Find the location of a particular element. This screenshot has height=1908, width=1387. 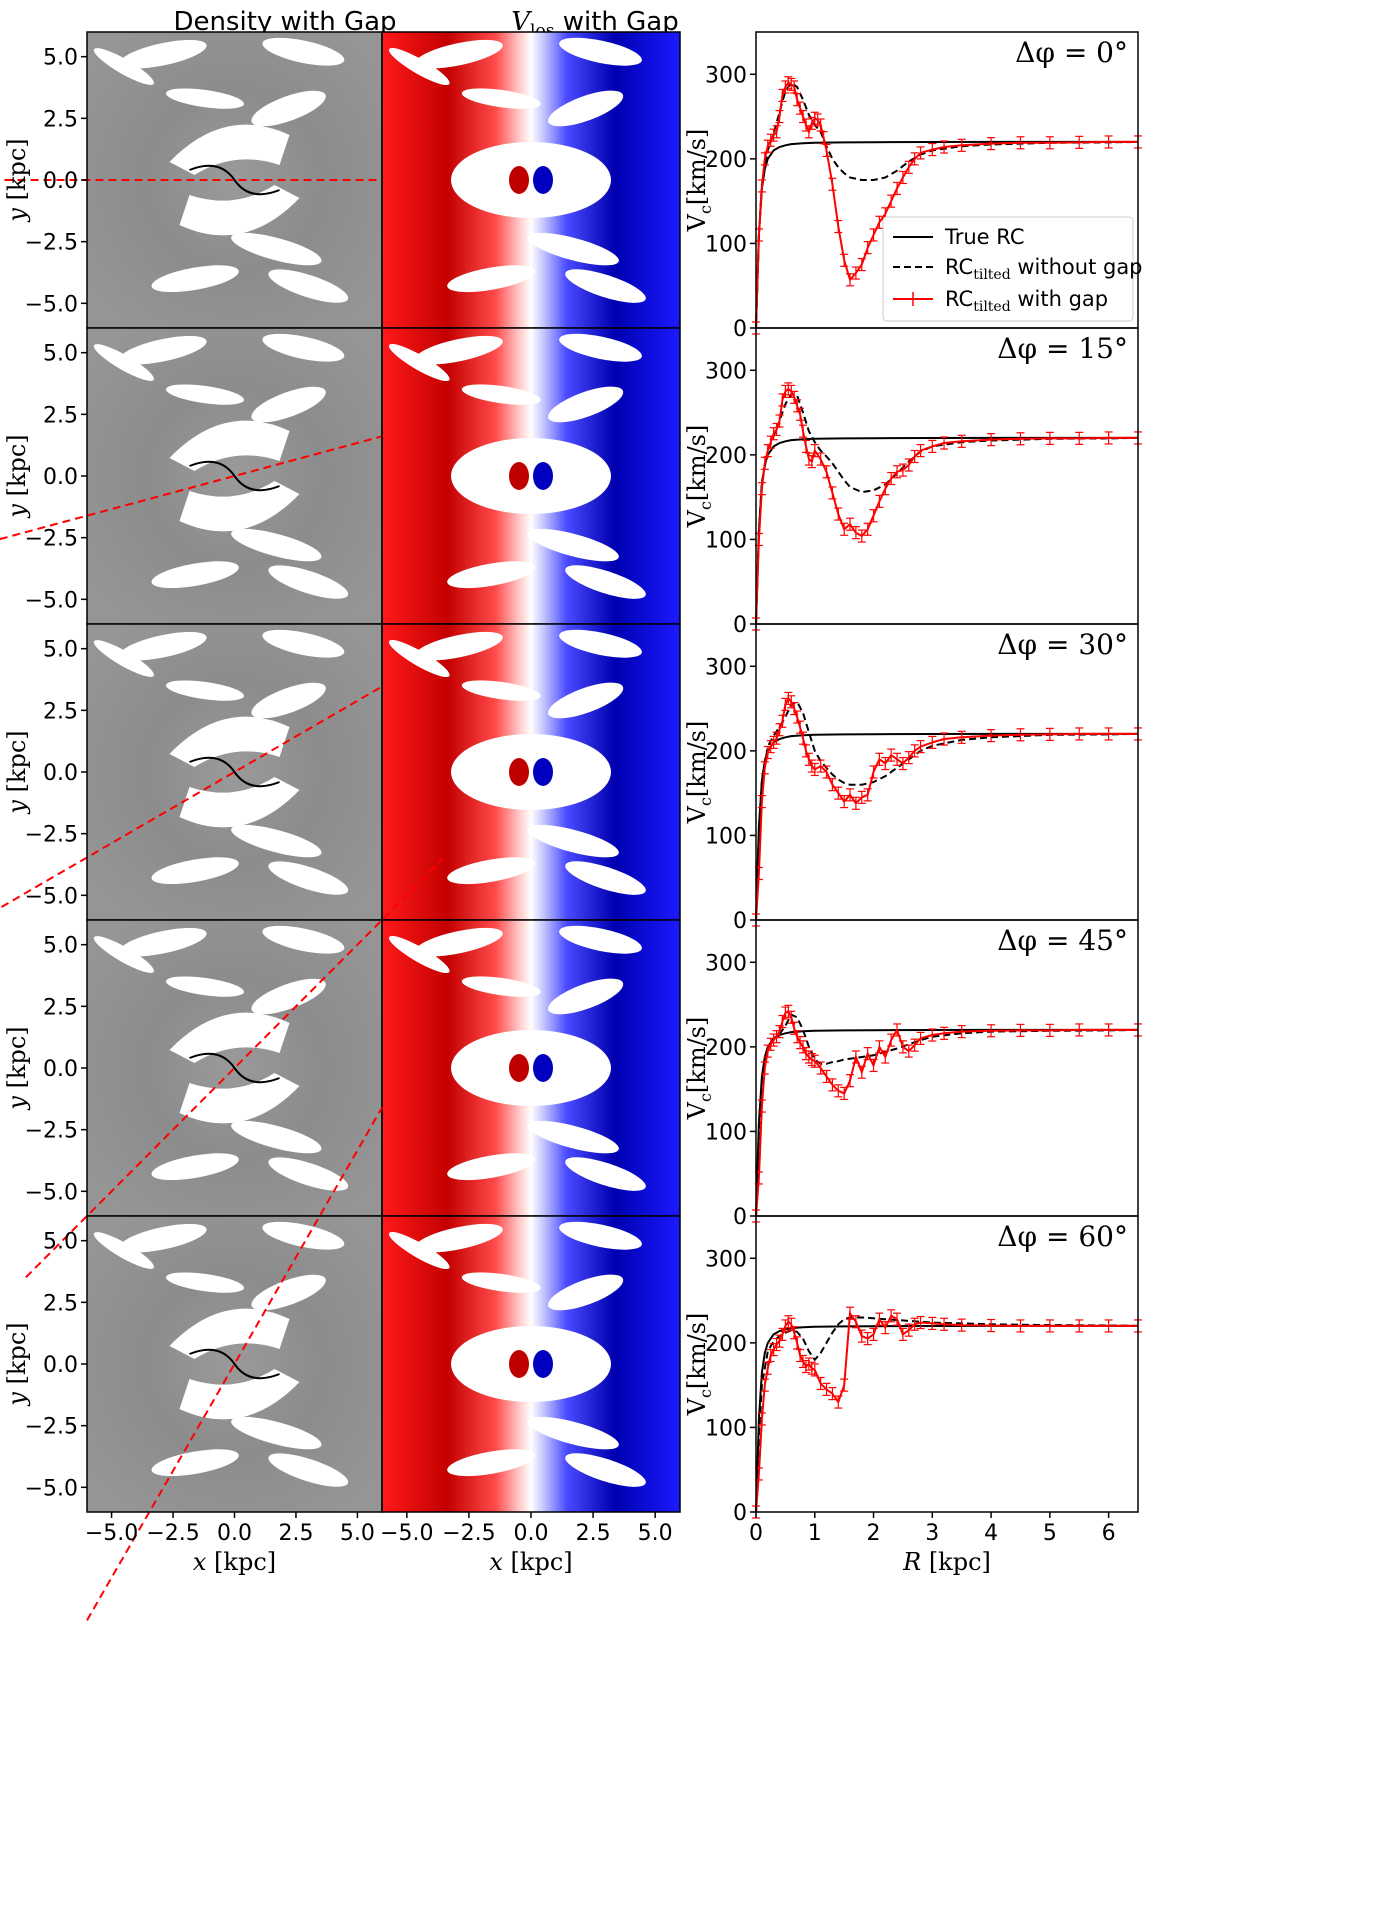

dphi-label: Δφ = 15° is located at coordinates (1062, 348).